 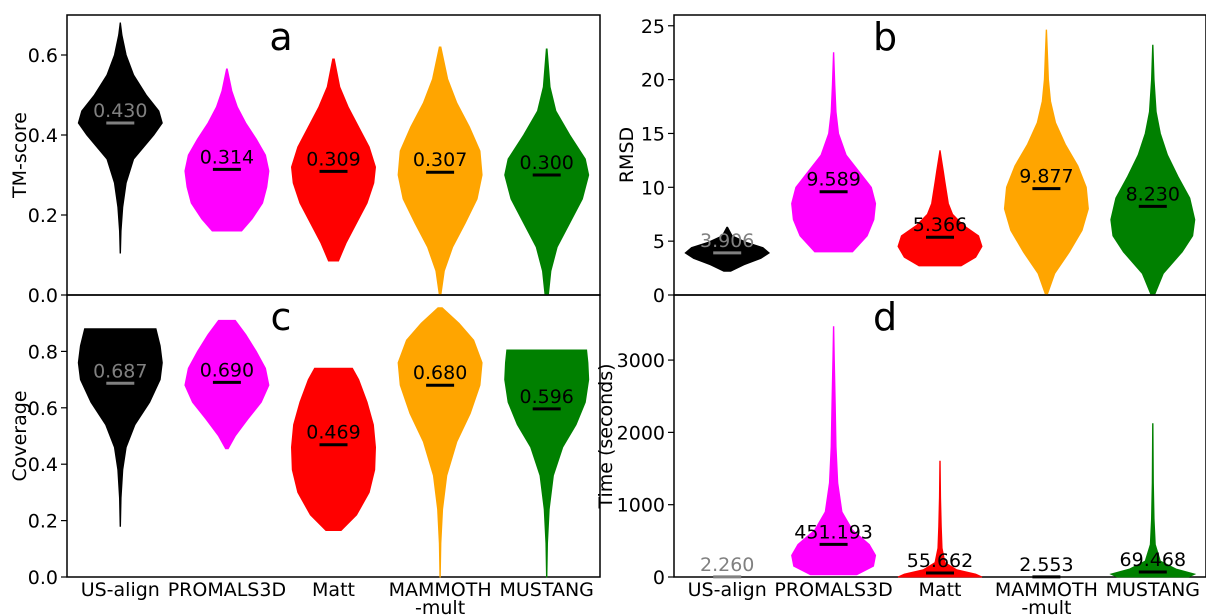 What do you see at coordinates (833, 180) in the screenshot?
I see `mean-label: 9.589` at bounding box center [833, 180].